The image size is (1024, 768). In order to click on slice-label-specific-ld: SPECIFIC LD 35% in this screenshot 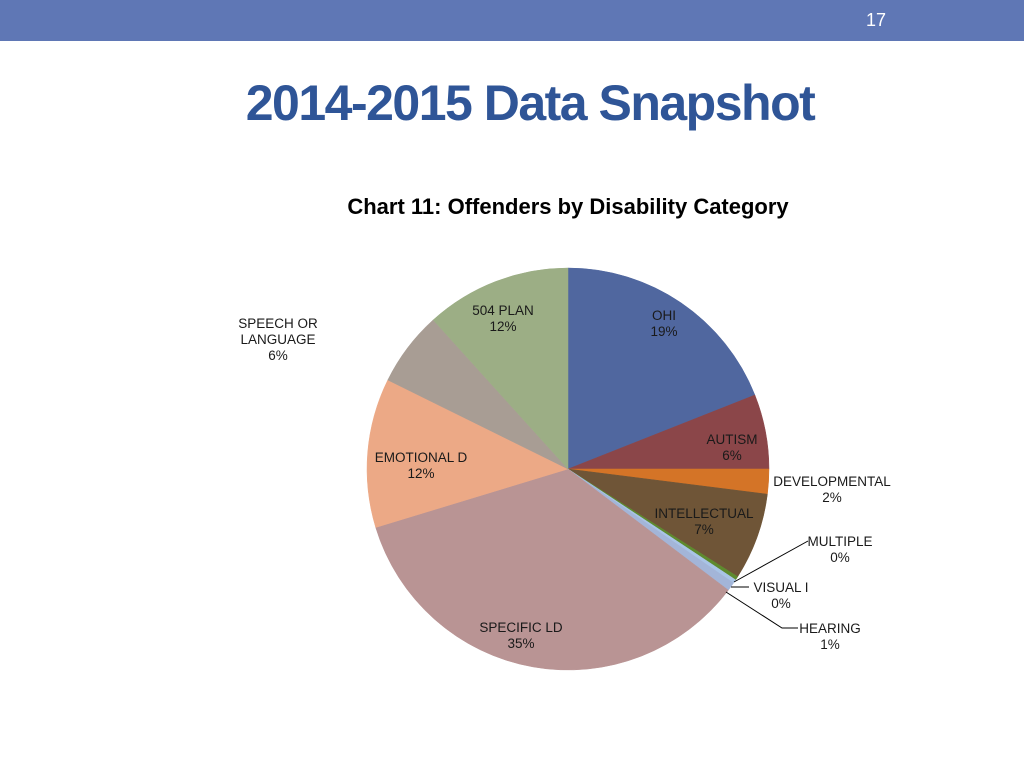, I will do `click(521, 635)`.